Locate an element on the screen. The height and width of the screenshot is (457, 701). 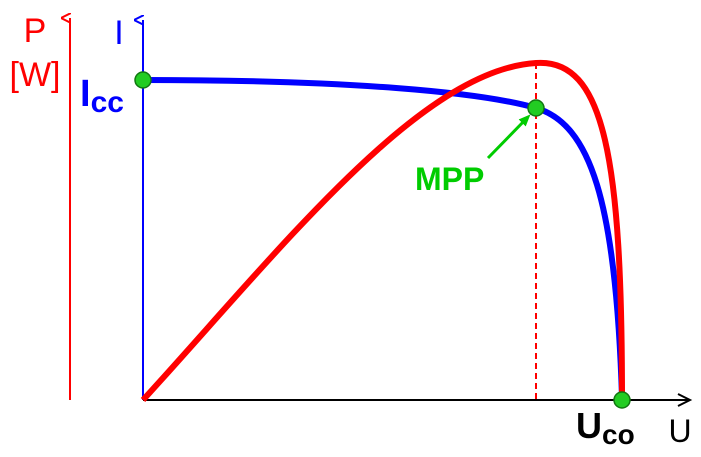
icc-point is located at coordinates (143, 80).